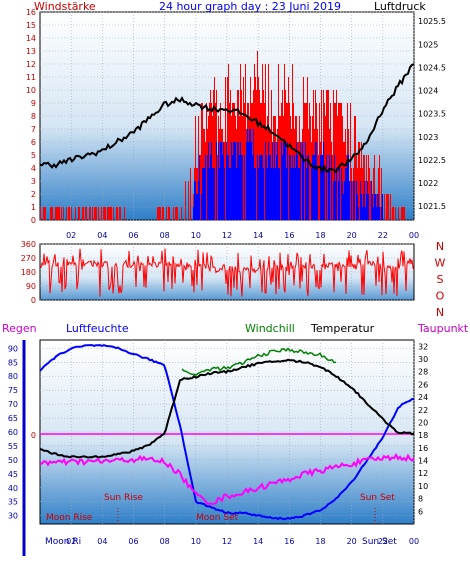  I want to click on compass-label: W, so click(440, 263).